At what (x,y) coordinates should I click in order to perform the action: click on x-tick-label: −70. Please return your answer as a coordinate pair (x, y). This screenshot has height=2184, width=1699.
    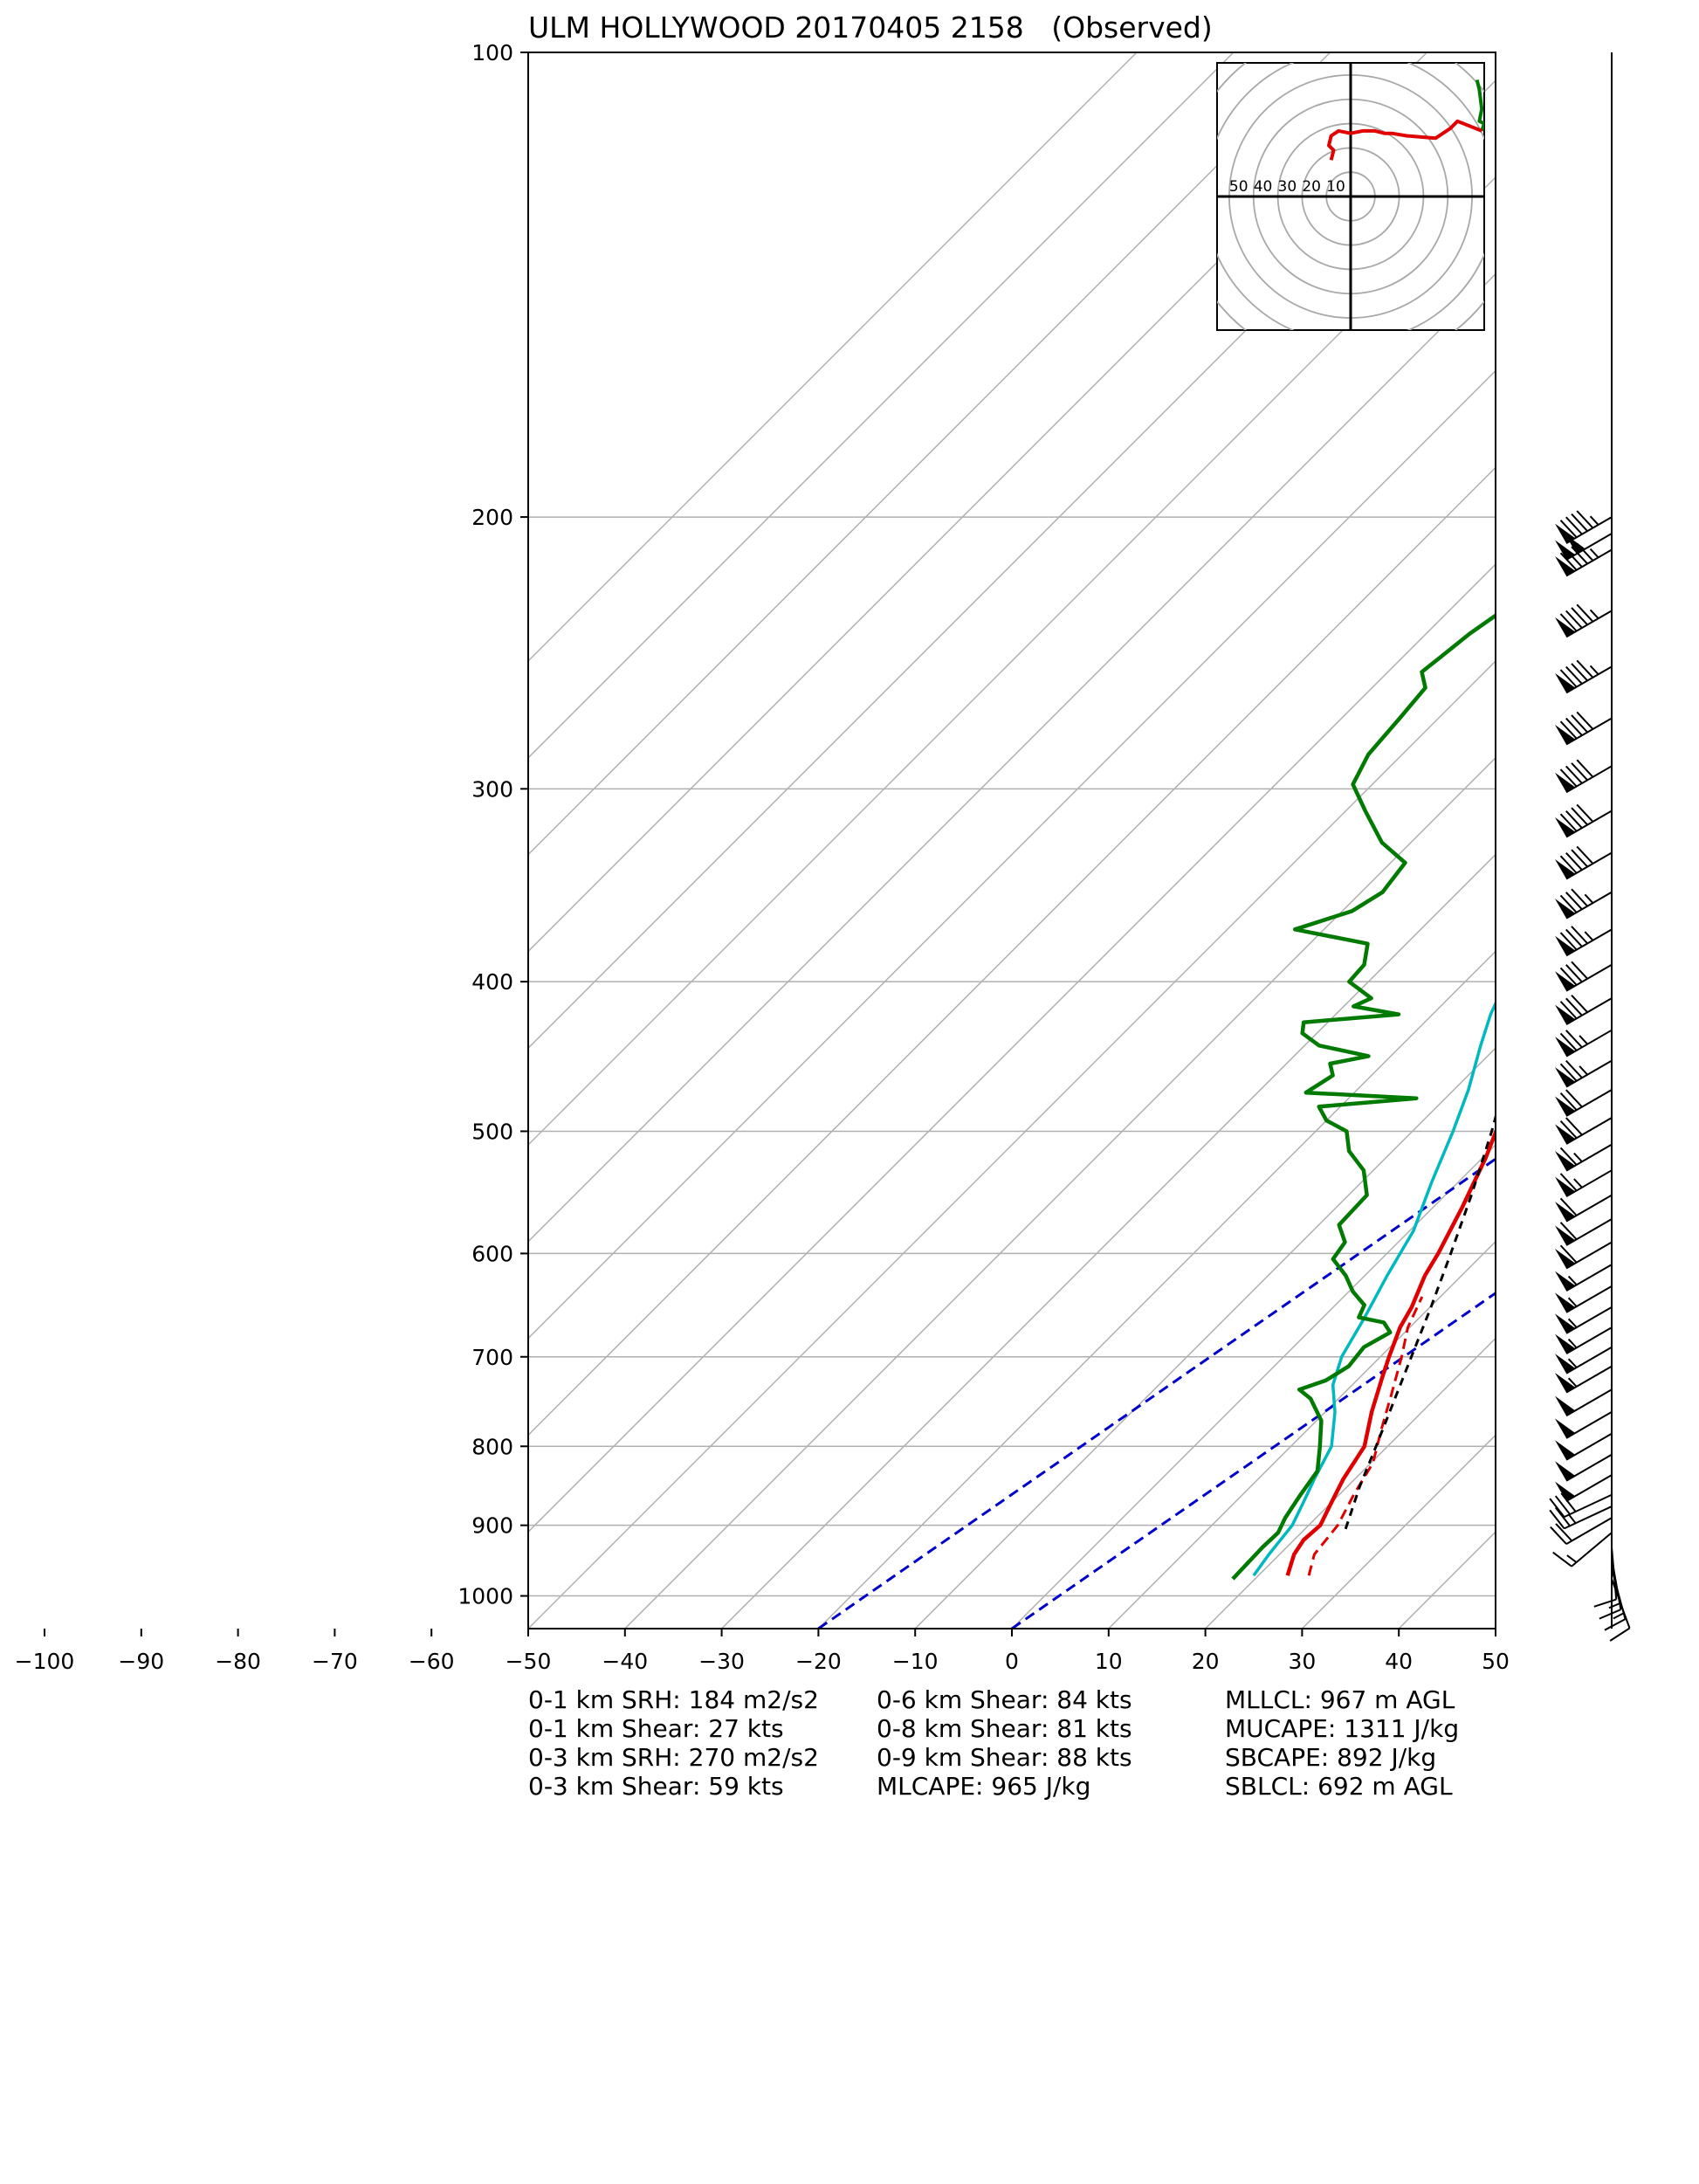
    Looking at the image, I should click on (335, 1661).